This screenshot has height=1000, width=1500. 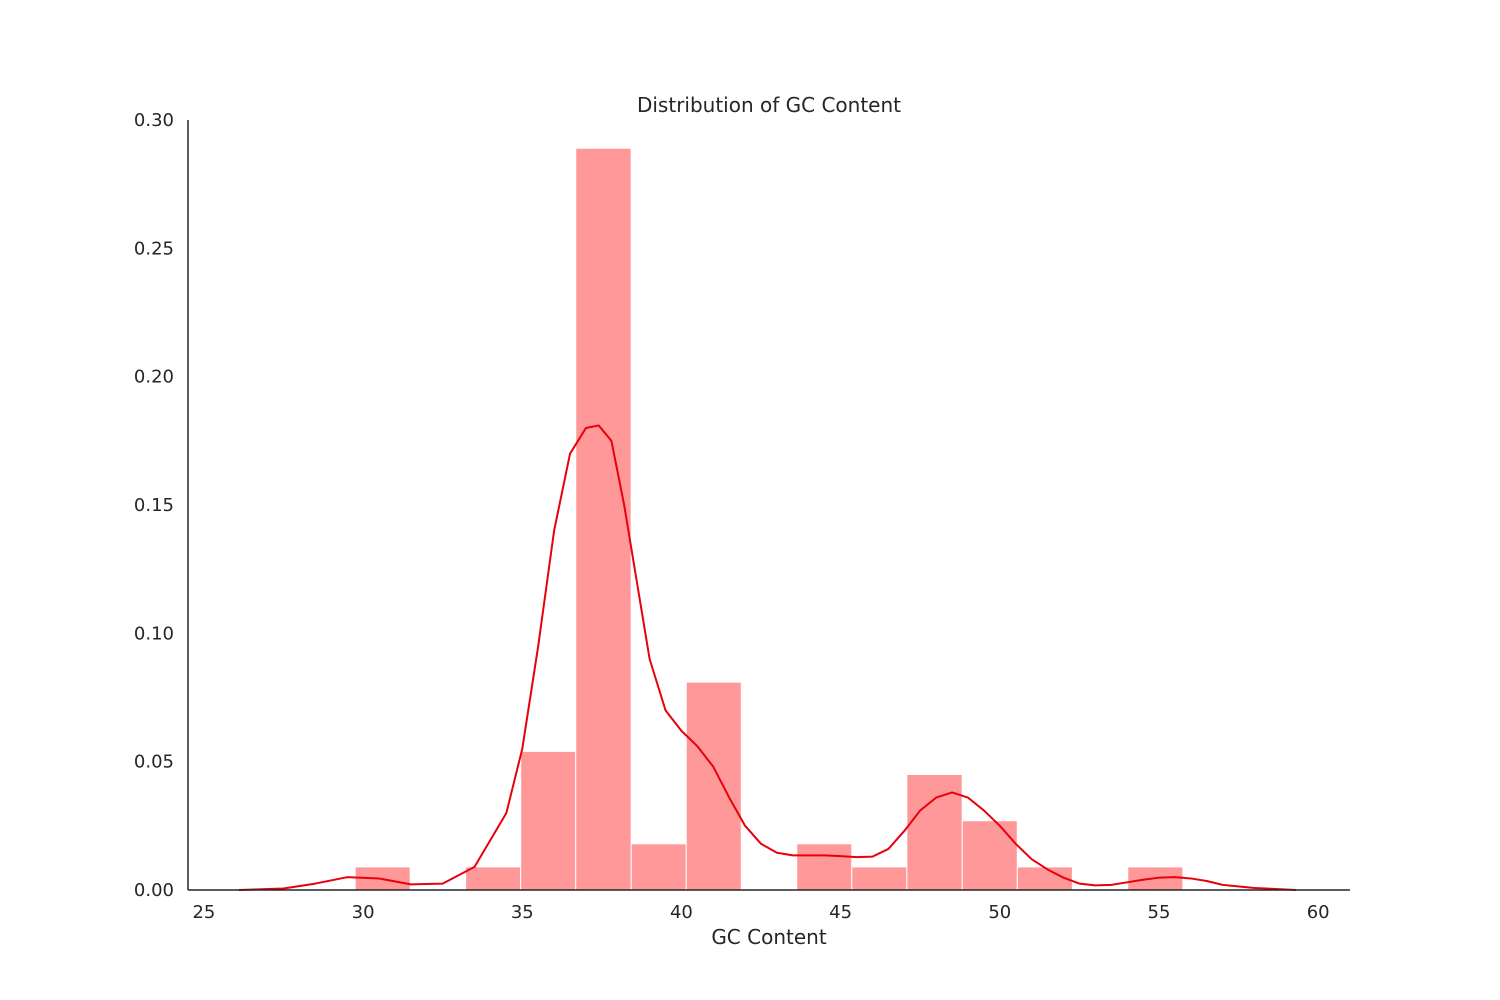 What do you see at coordinates (203, 912) in the screenshot?
I see `x-tick-label: 25` at bounding box center [203, 912].